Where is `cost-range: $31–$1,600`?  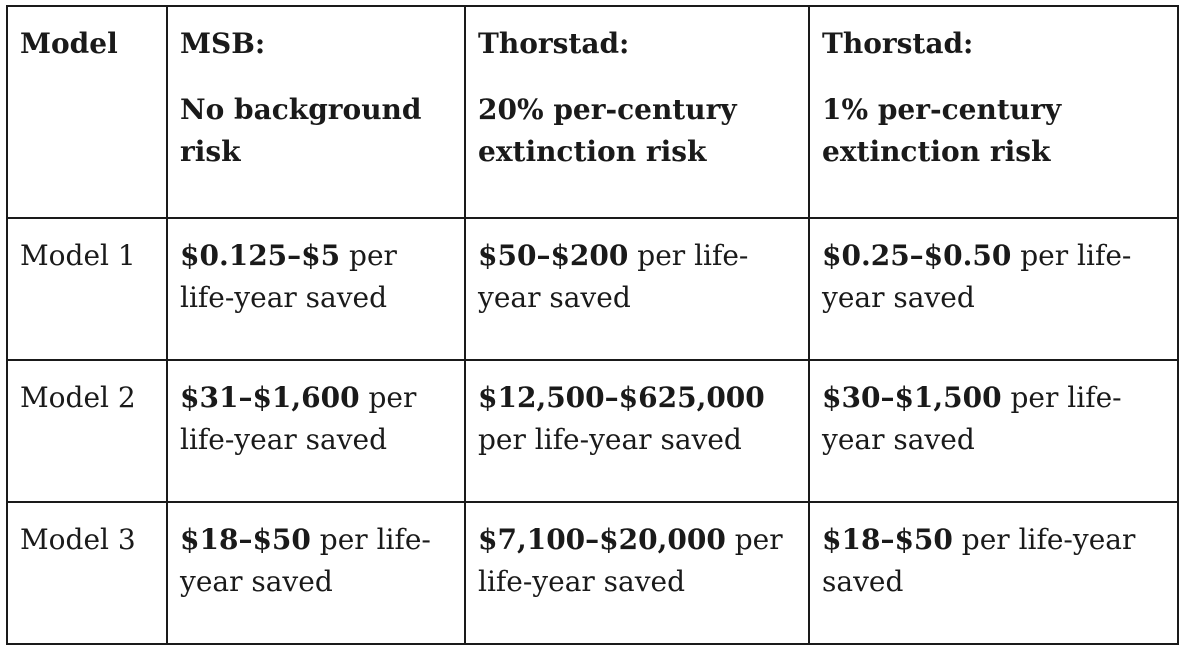 cost-range: $31–$1,600 is located at coordinates (270, 397).